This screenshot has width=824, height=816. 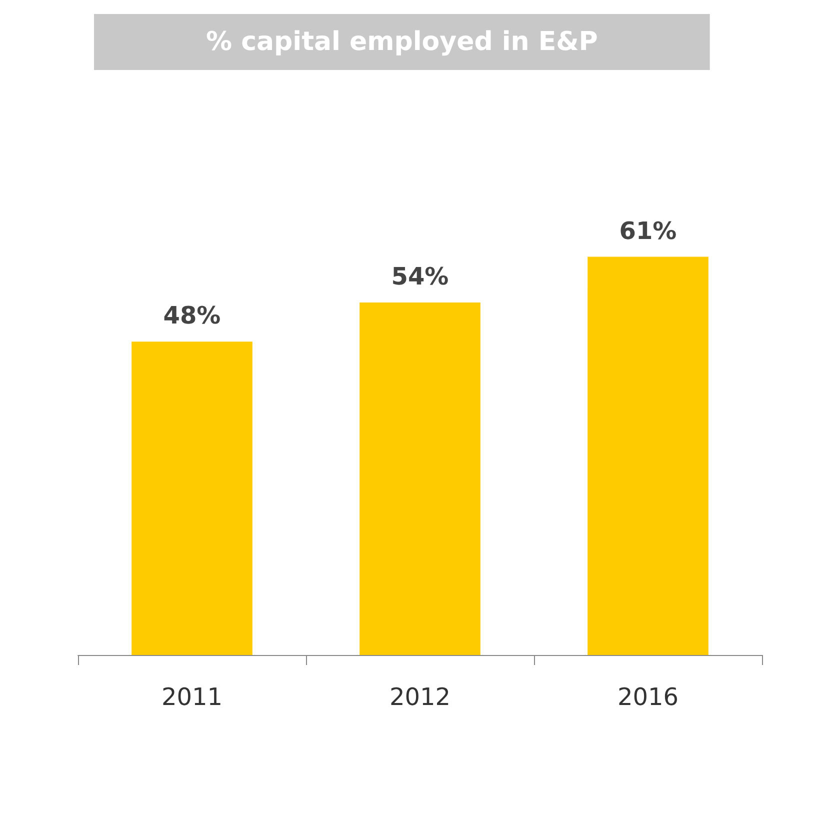 I want to click on data-label: 61%, so click(x=648, y=230).